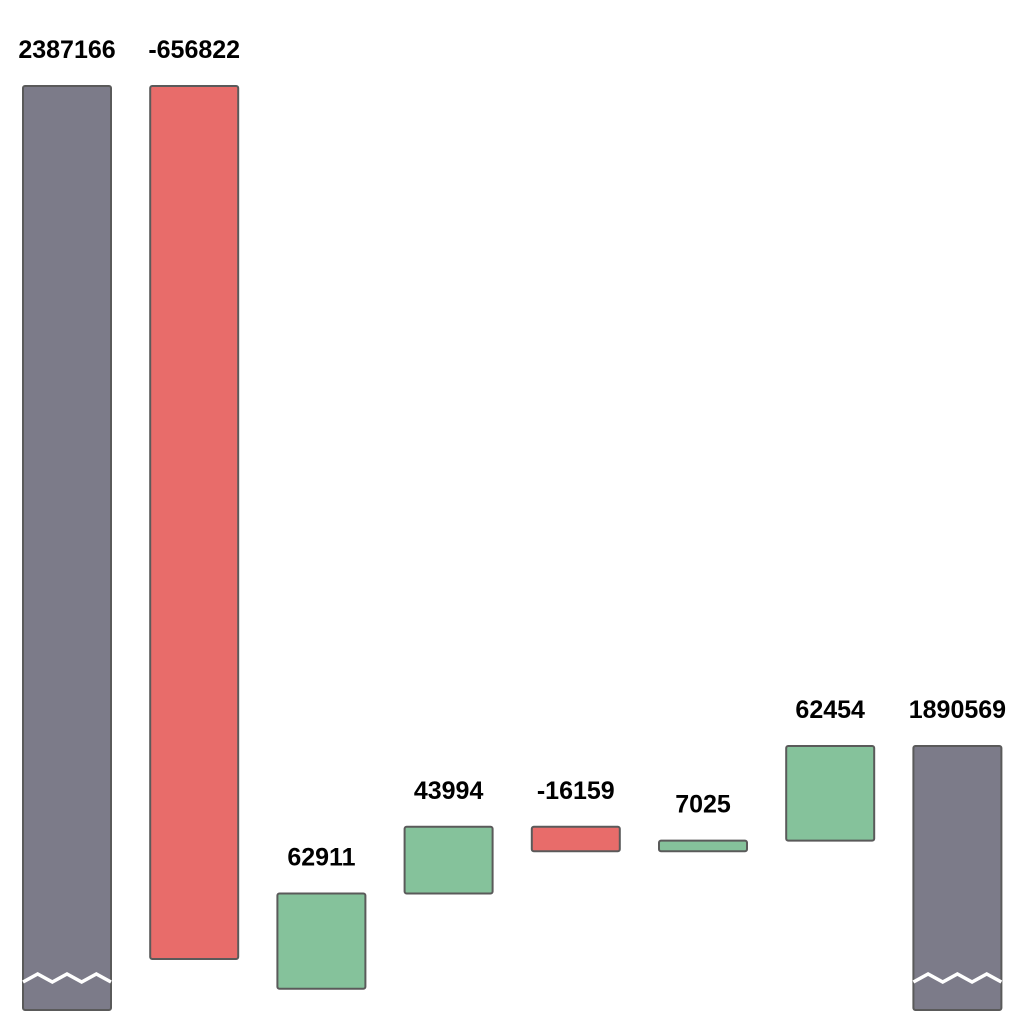 This screenshot has width=1024, height=1024. What do you see at coordinates (830, 710) in the screenshot?
I see `data-label: 62454` at bounding box center [830, 710].